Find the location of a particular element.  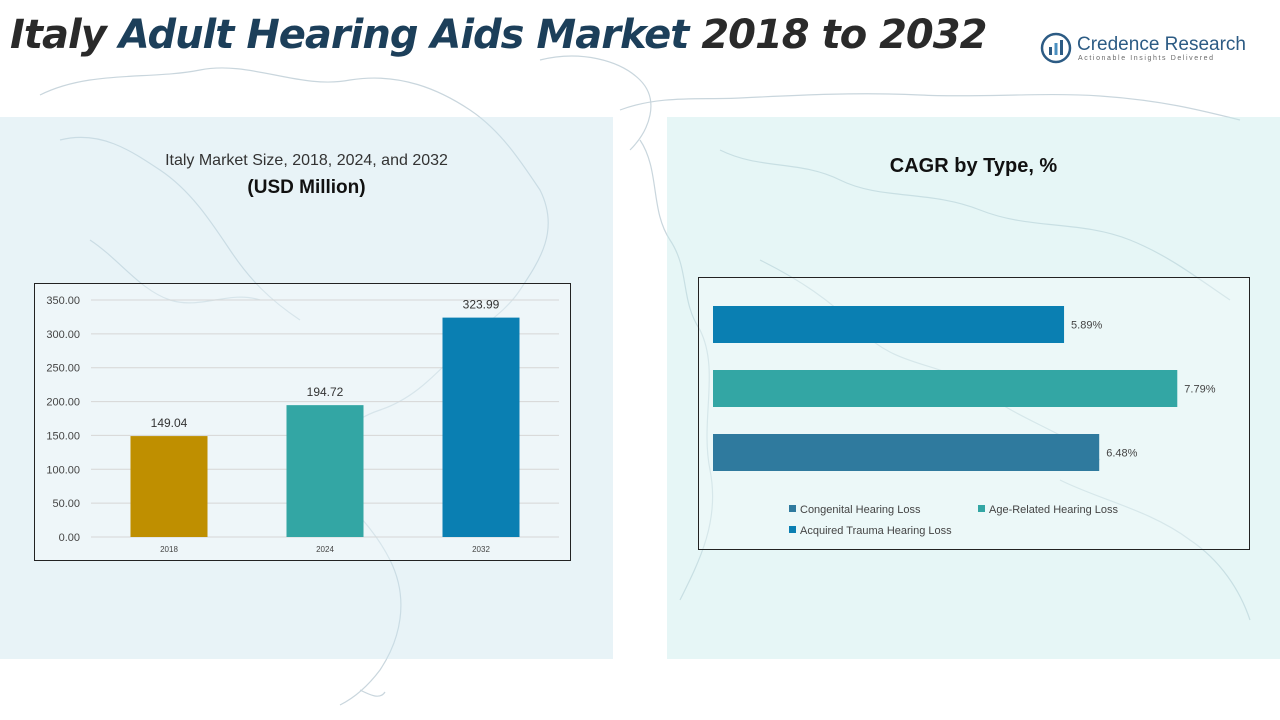

y-tick-label: 0.00 is located at coordinates (69, 538).